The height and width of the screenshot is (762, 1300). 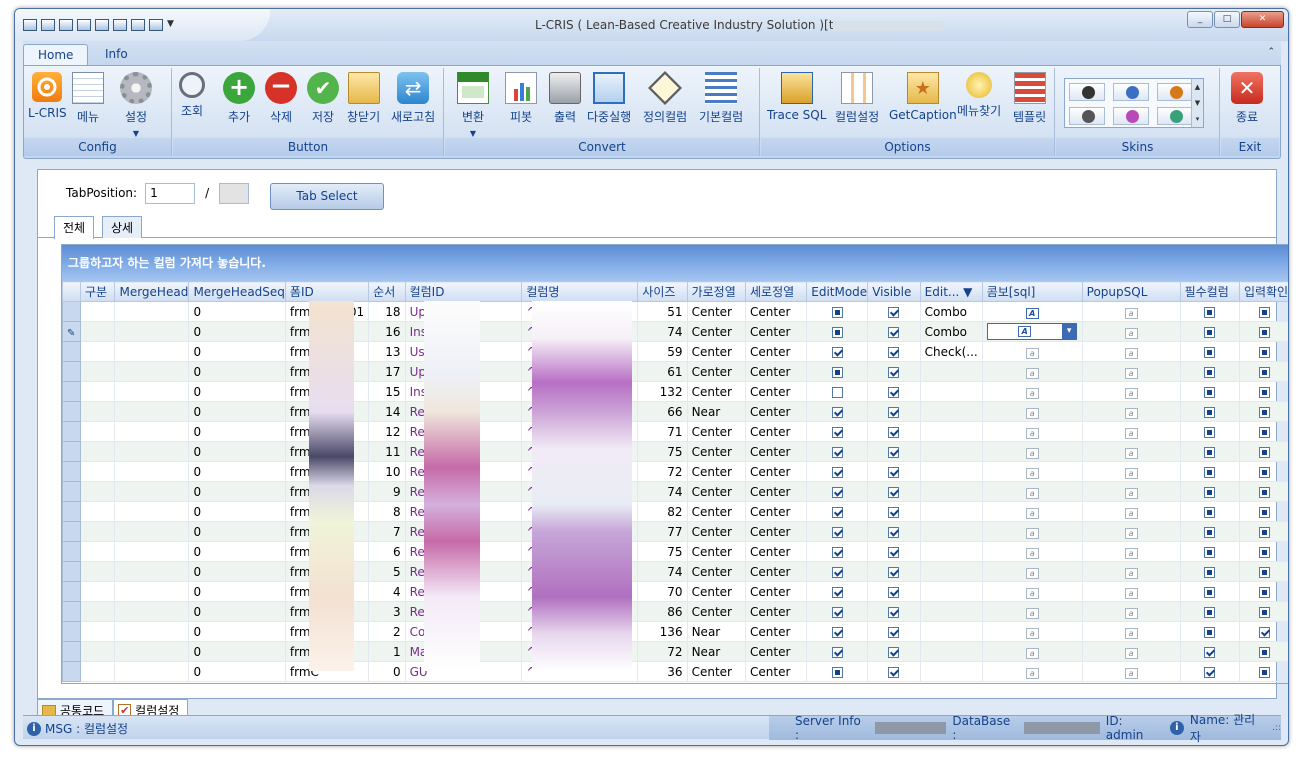 I want to click on cell-order: 4, so click(x=387, y=591).